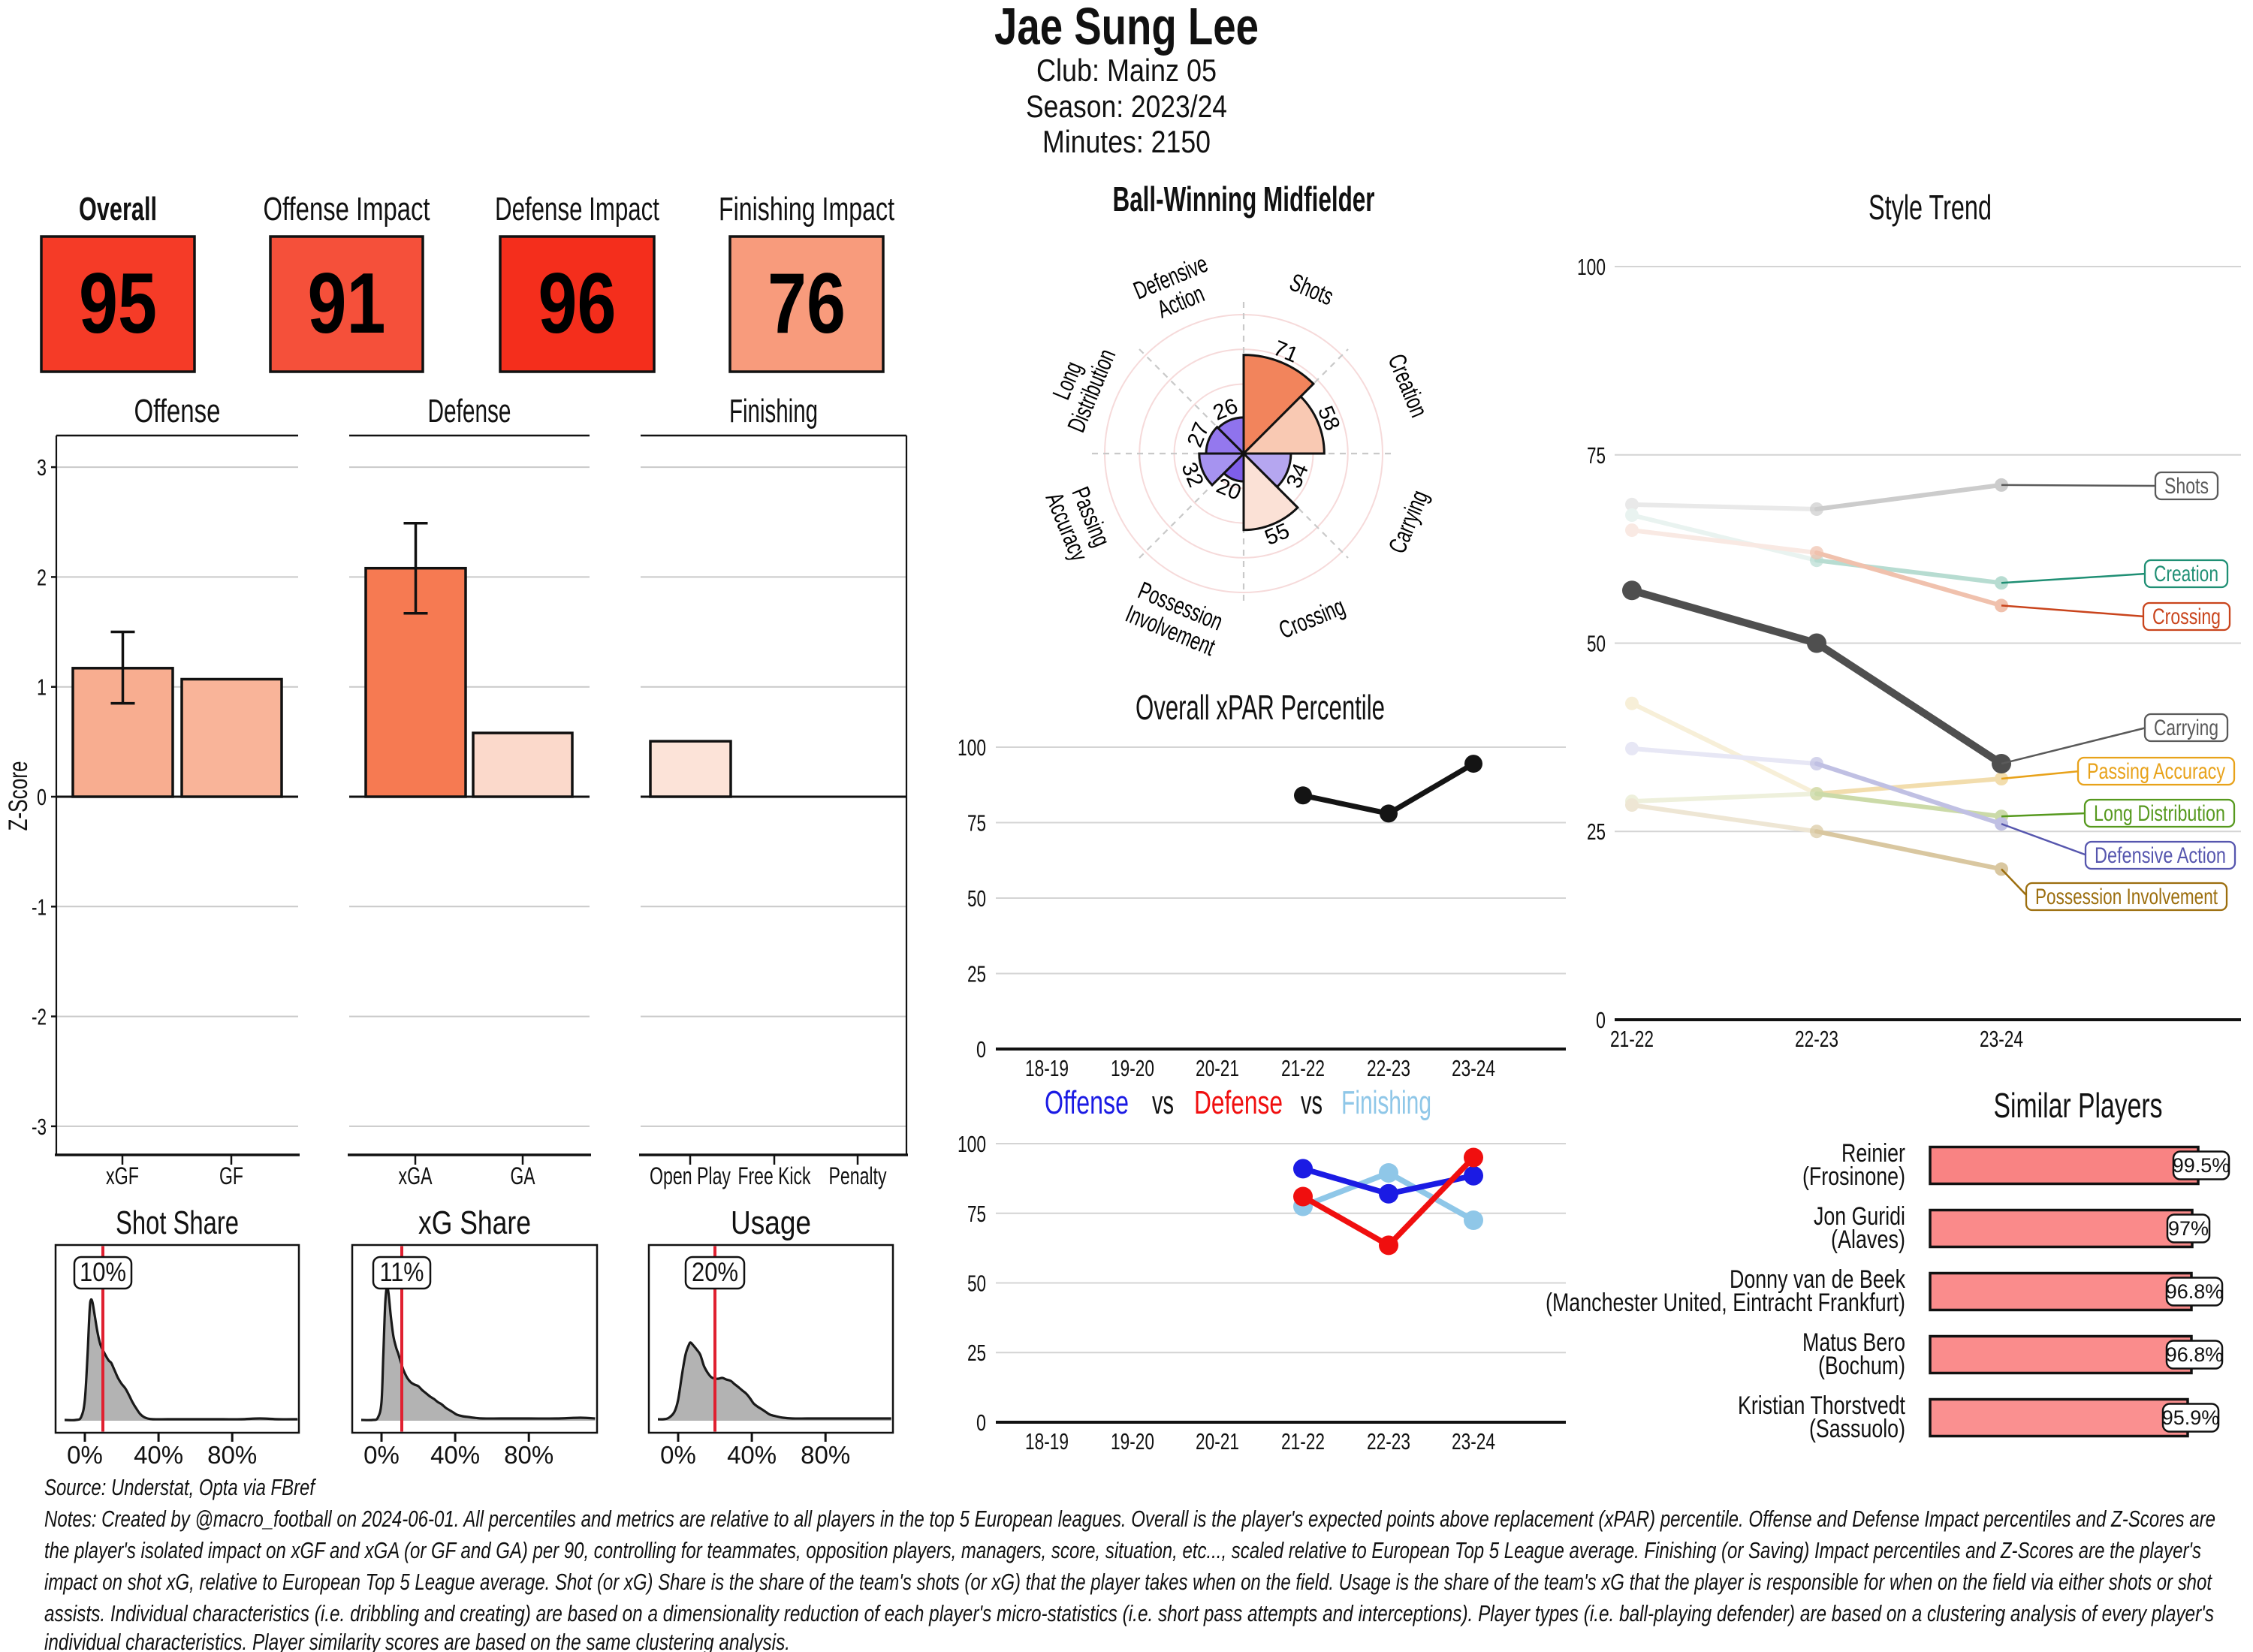 Image resolution: width=2253 pixels, height=1652 pixels. I want to click on svg-text: Free Kick, so click(775, 1175).